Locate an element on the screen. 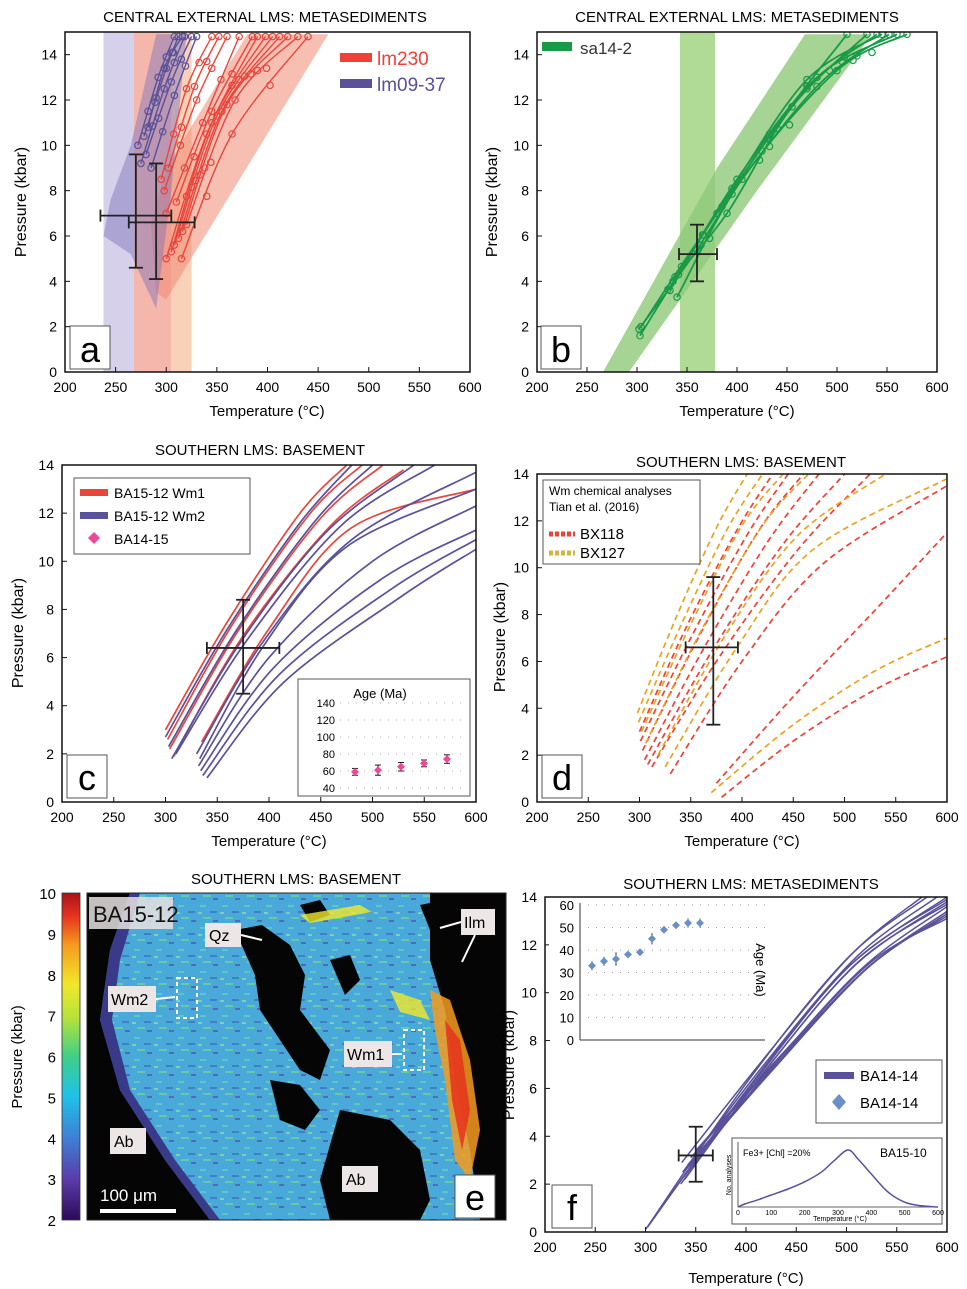 This screenshot has width=967, height=1289. panel-f-label-box is located at coordinates (572, 1206).